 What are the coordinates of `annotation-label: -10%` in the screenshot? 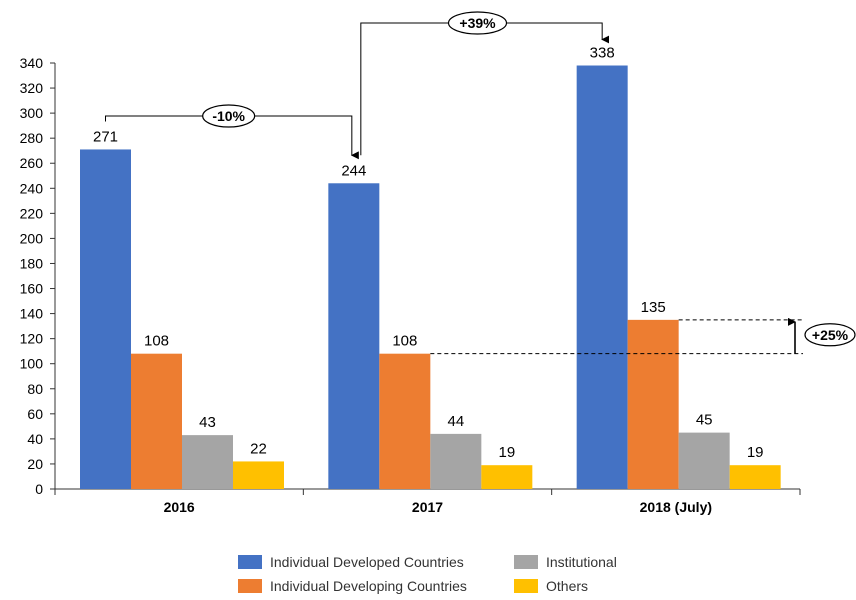 It's located at (228, 116).